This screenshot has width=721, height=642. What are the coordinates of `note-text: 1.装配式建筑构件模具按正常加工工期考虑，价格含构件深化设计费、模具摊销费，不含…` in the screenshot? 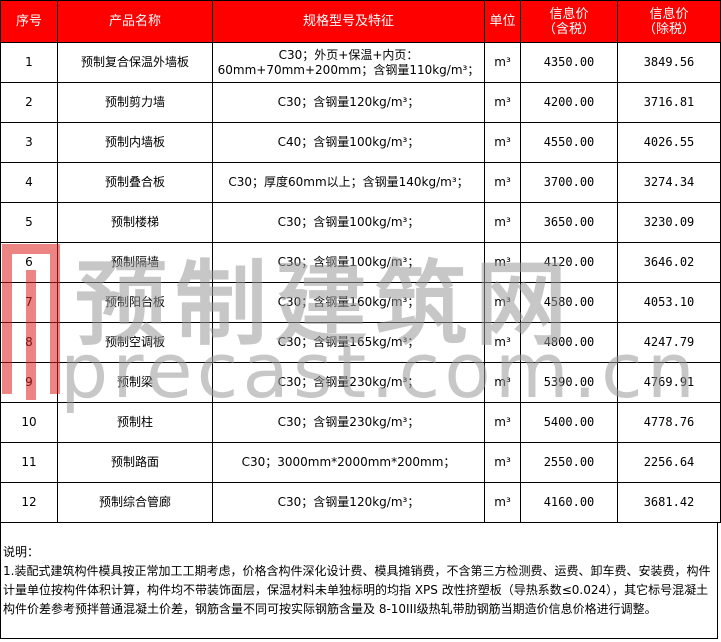 It's located at (357, 590).